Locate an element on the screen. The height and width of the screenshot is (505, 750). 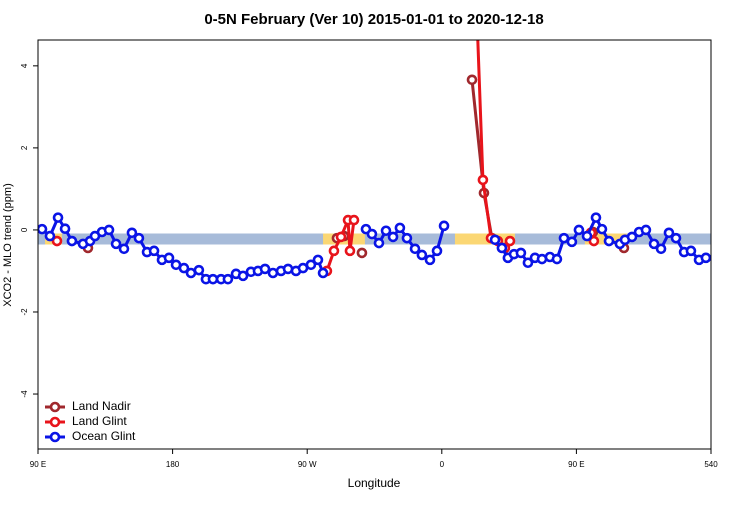
x-tick-label: 180 is located at coordinates (173, 464).